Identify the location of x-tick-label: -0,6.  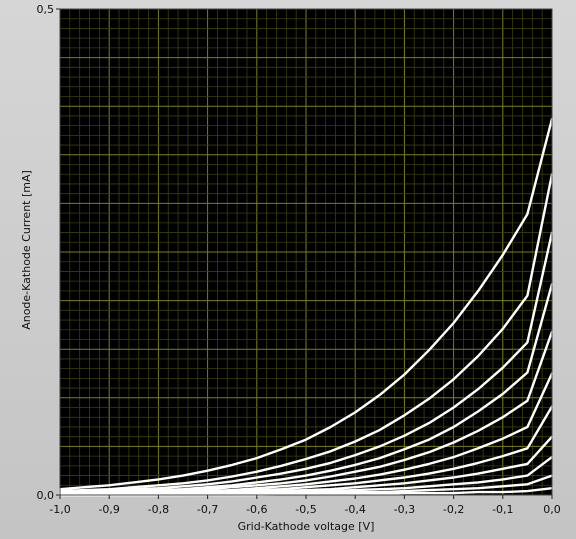
(256, 509).